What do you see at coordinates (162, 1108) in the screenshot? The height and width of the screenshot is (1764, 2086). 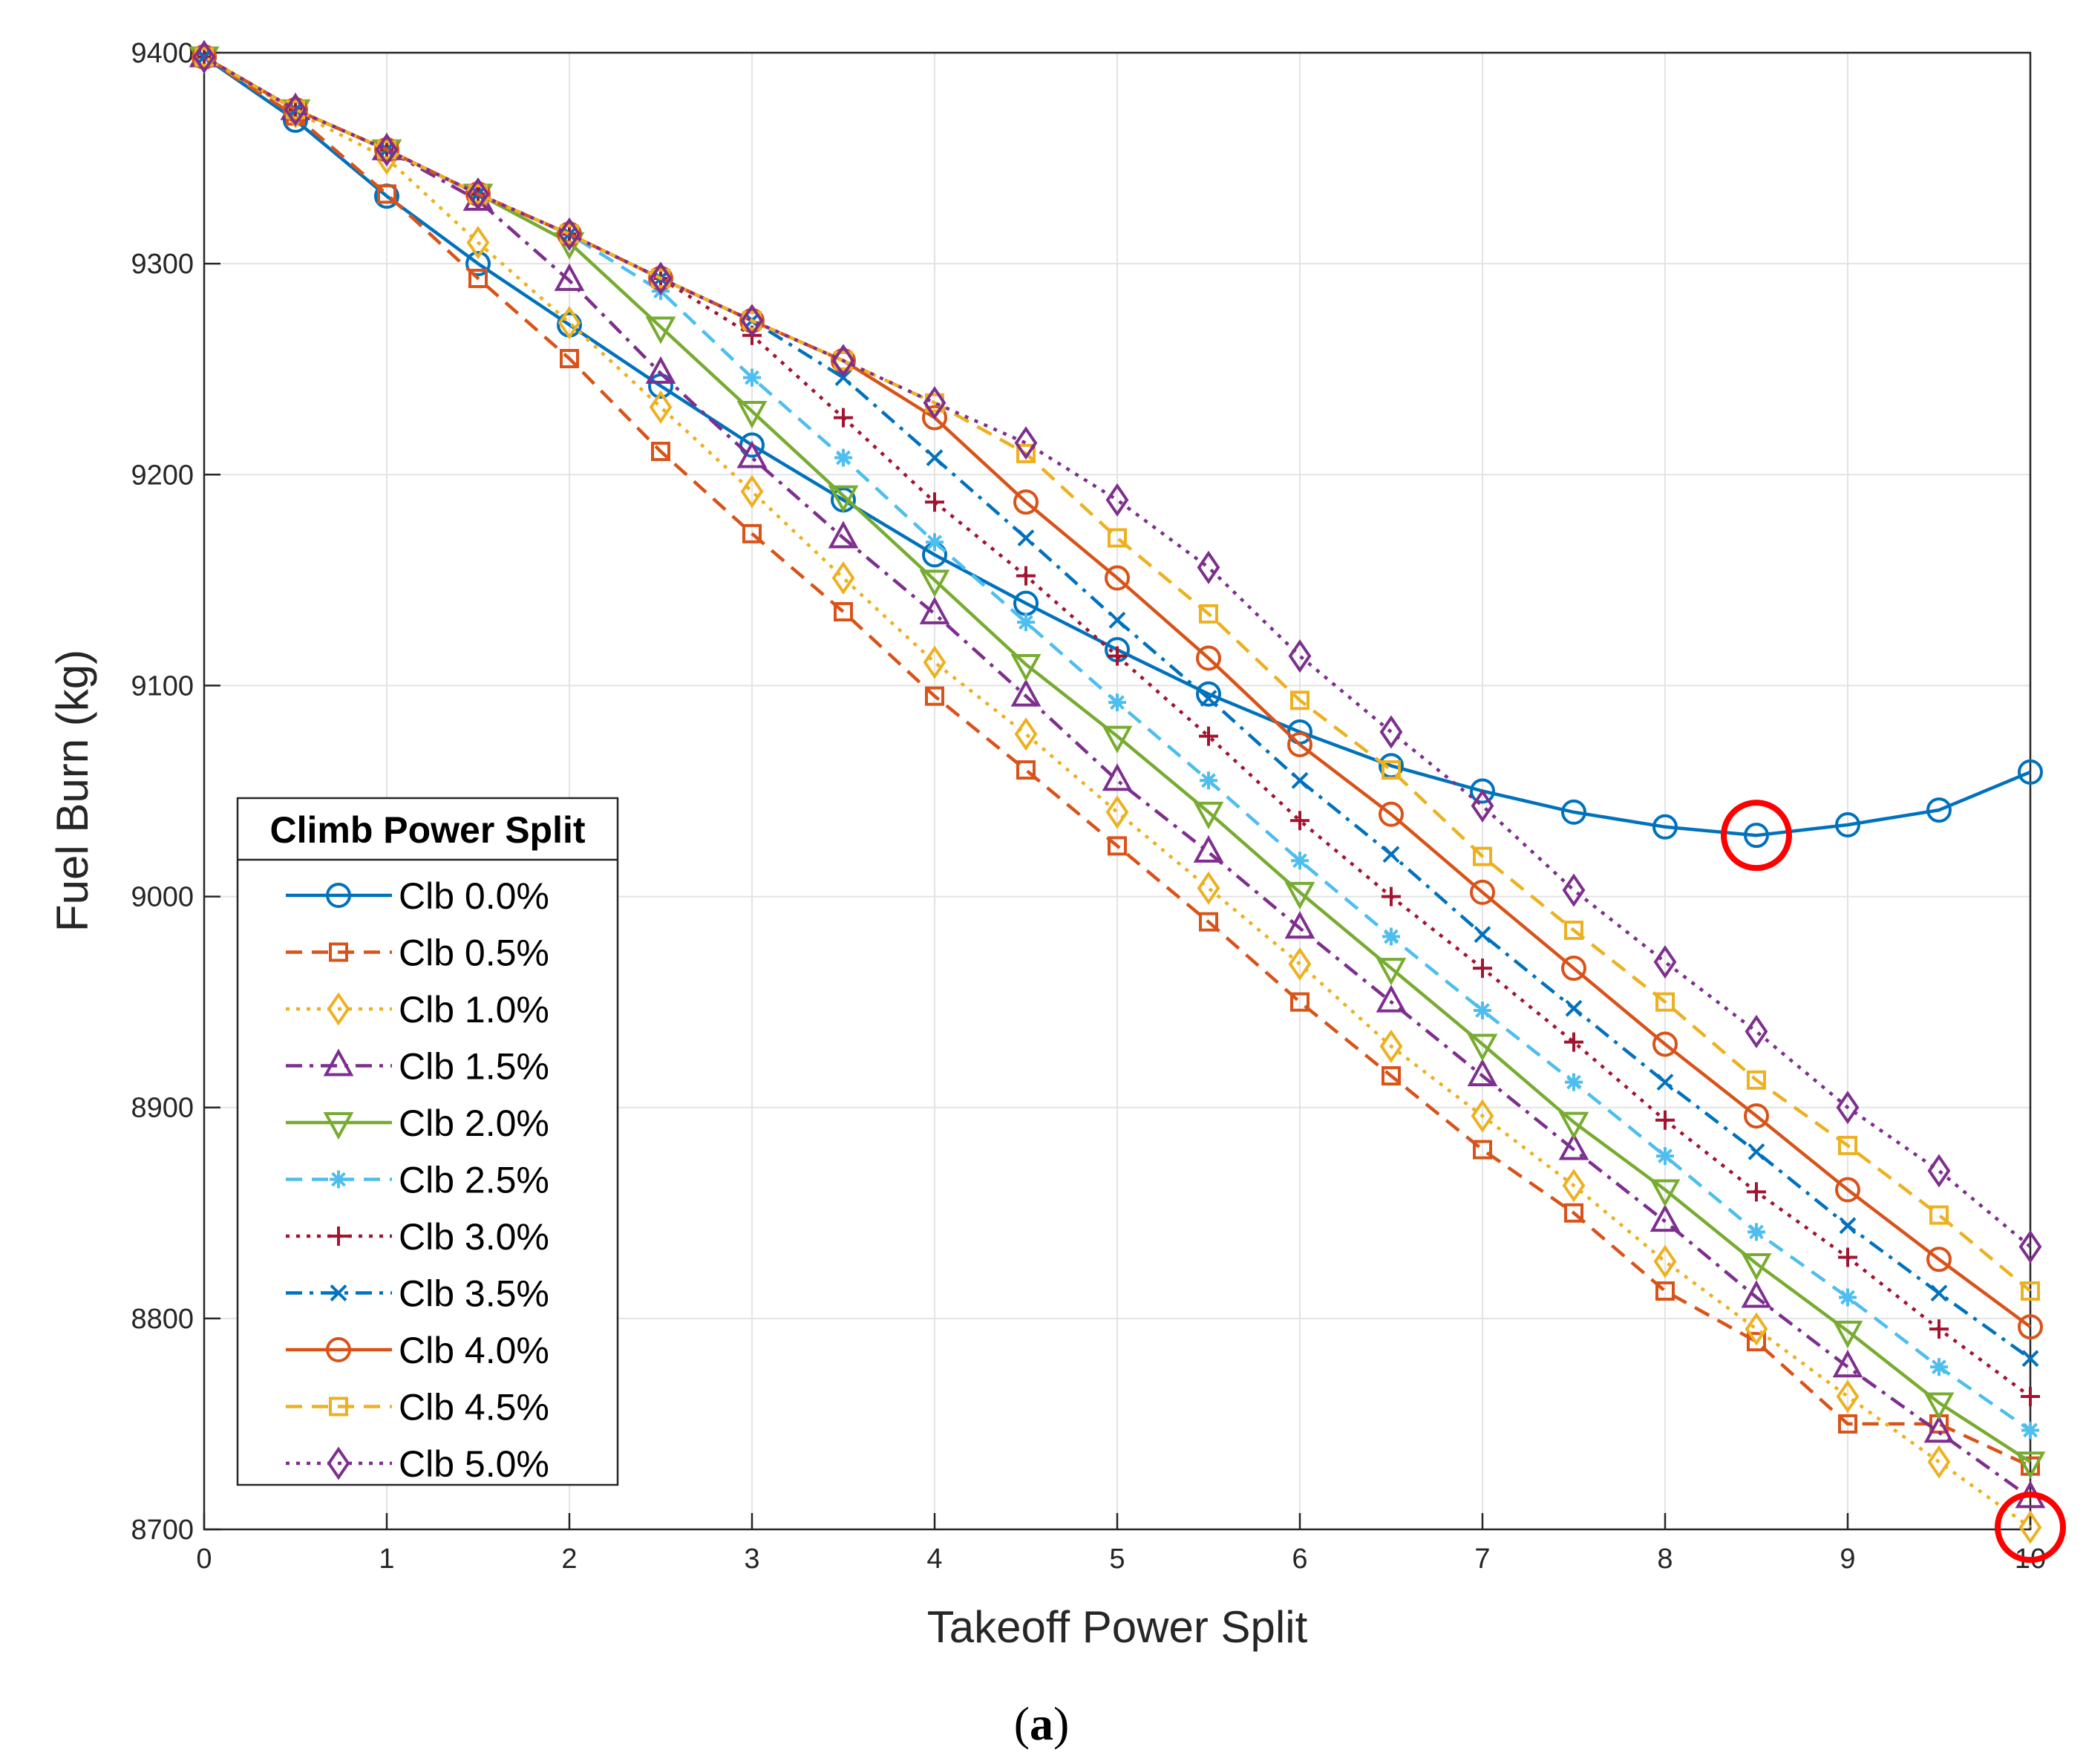 I see `y-tick-label: 8900` at bounding box center [162, 1108].